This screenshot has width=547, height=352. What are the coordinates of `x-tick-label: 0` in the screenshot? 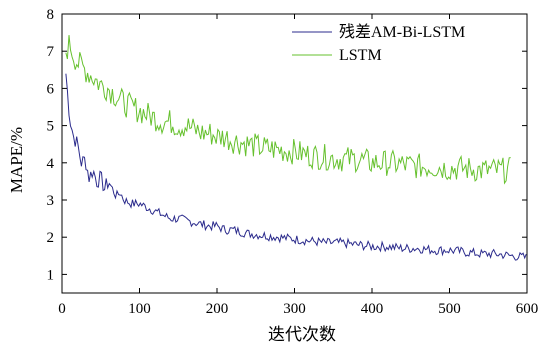 It's located at (62, 309).